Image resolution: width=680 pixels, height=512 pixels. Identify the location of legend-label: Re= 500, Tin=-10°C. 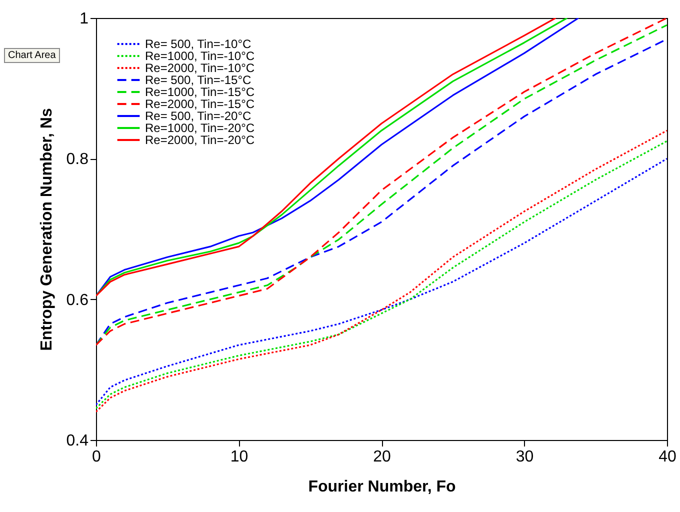
(198, 44).